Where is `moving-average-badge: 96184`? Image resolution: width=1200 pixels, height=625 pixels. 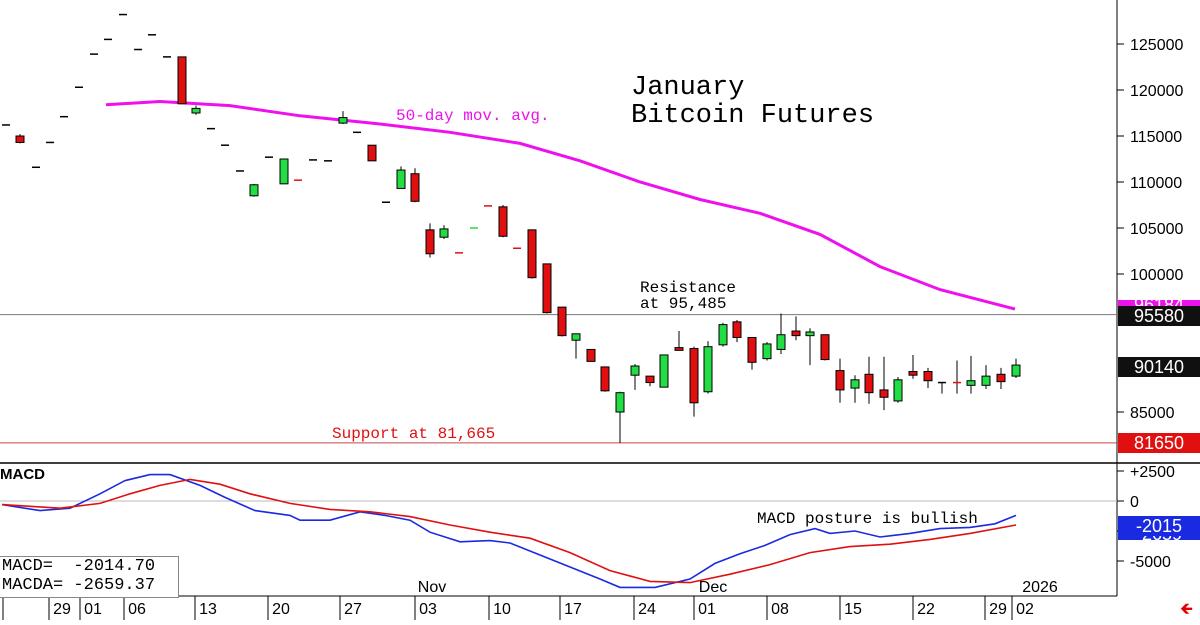
moving-average-badge: 96184 is located at coordinates (1159, 305).